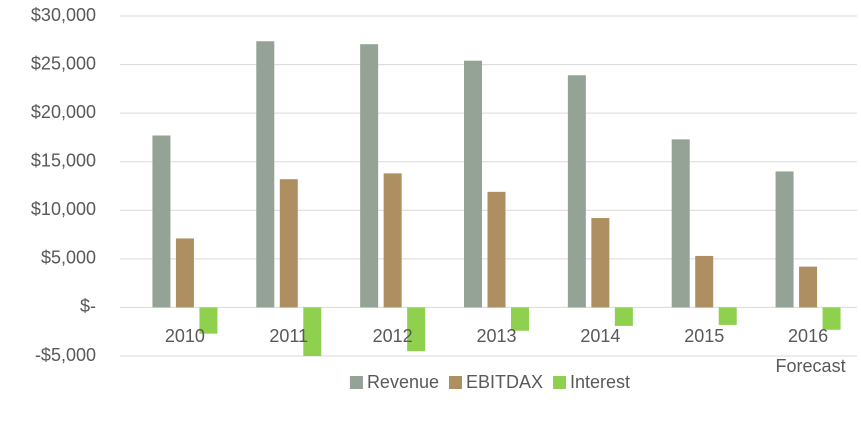 Image resolution: width=861 pixels, height=425 pixels. What do you see at coordinates (393, 336) in the screenshot?
I see `x-tick-label: 2012` at bounding box center [393, 336].